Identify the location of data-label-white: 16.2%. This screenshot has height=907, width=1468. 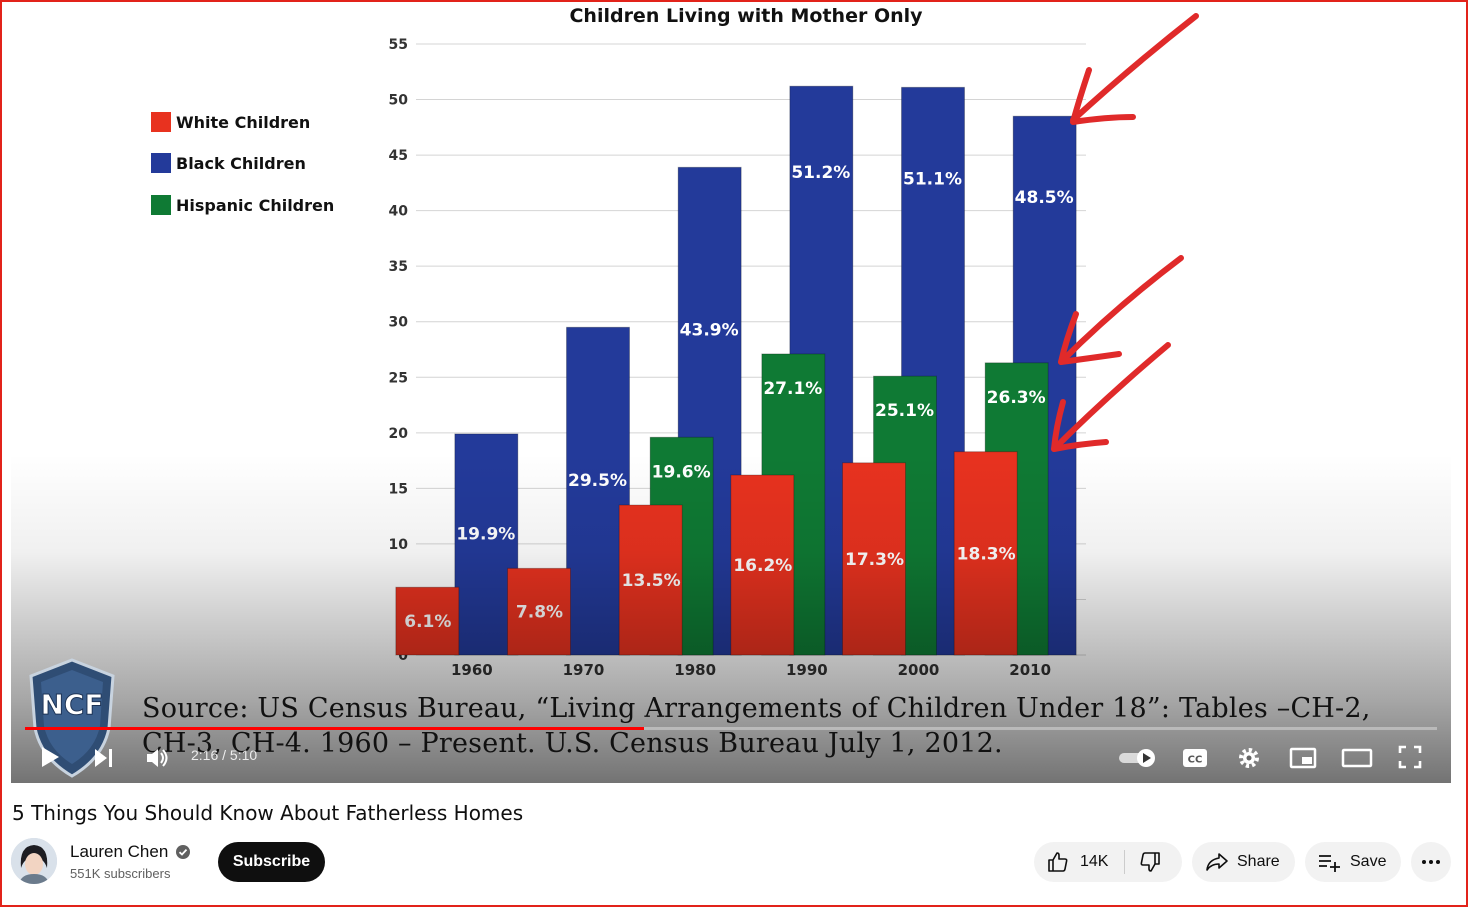
(762, 566).